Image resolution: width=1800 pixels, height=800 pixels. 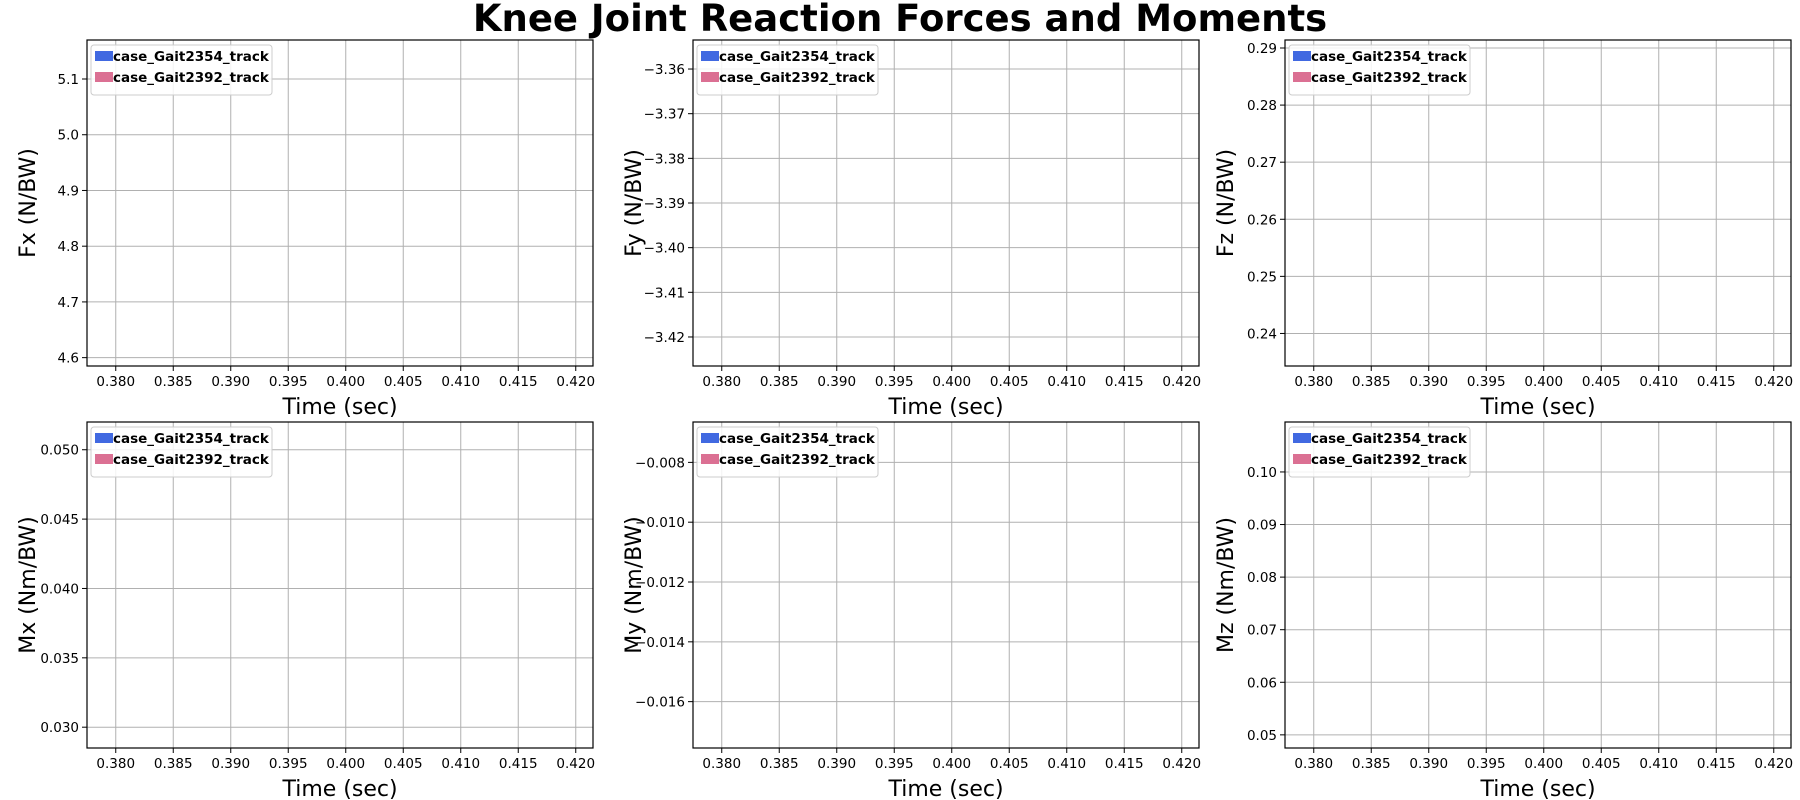 I want to click on y-tick-label: 4.6, so click(x=68, y=359).